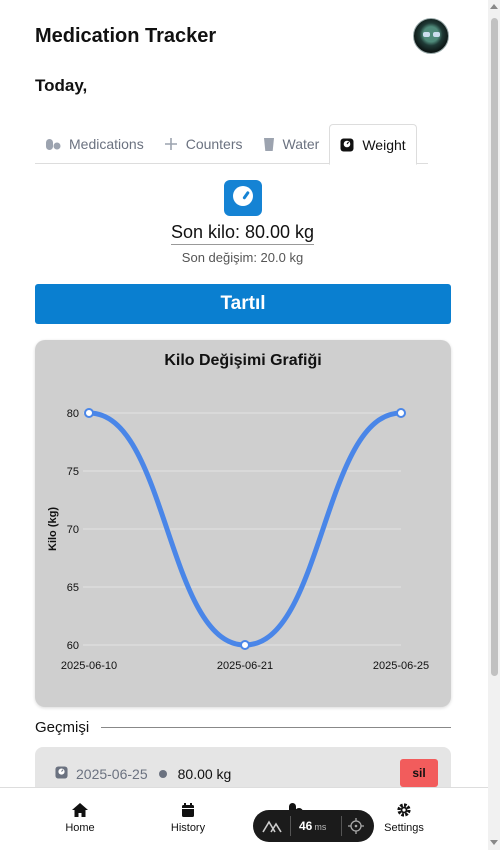 Image resolution: width=500 pixels, height=850 pixels. I want to click on avatar, so click(431, 36).